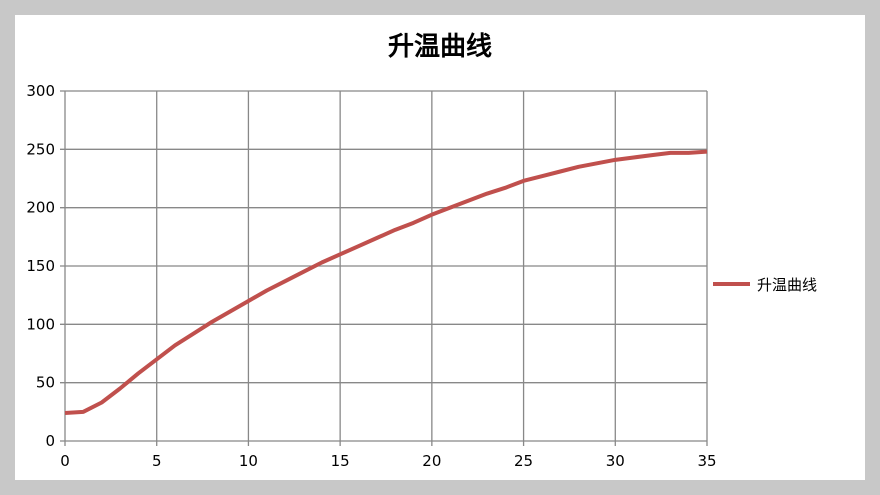 The width and height of the screenshot is (880, 495). What do you see at coordinates (50, 441) in the screenshot?
I see `y-tick-label: 0` at bounding box center [50, 441].